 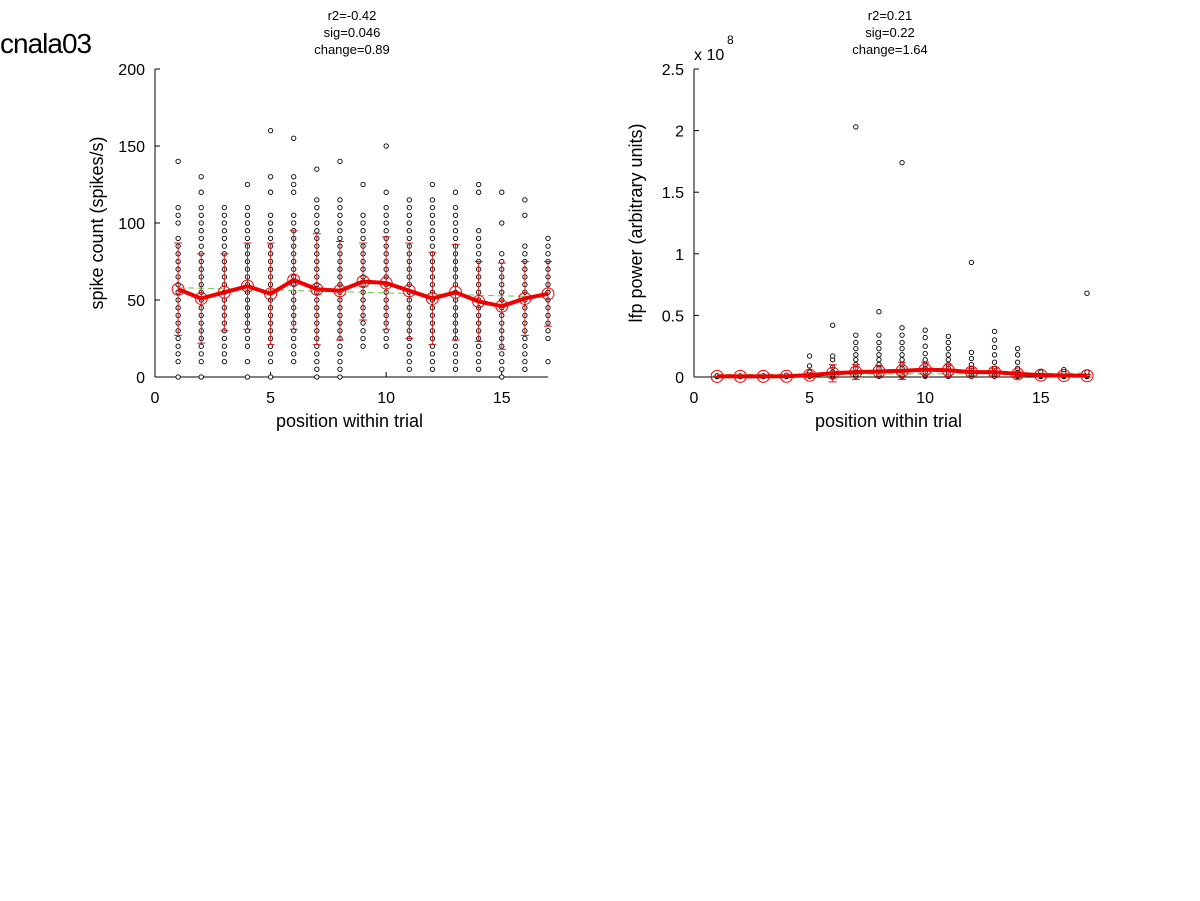 What do you see at coordinates (694, 398) in the screenshot?
I see `x-tick-label: 0` at bounding box center [694, 398].